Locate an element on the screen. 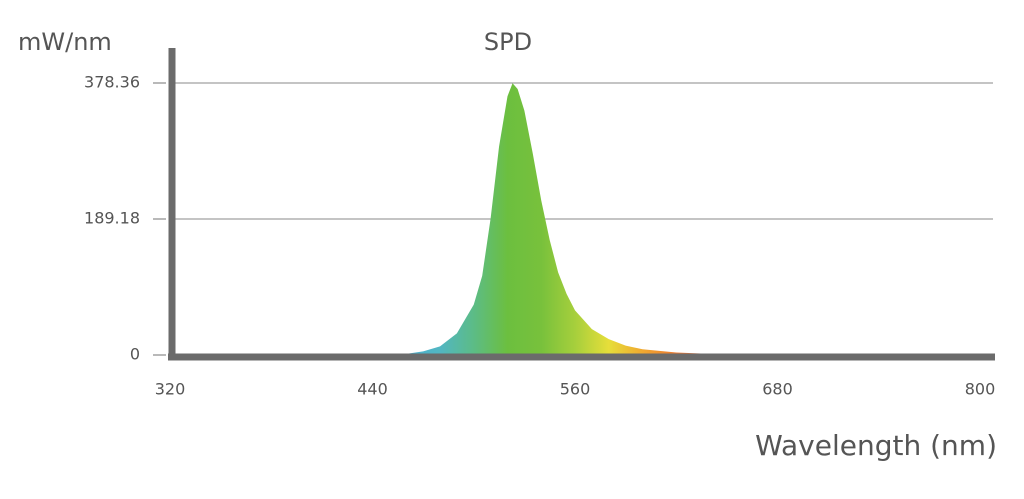 The width and height of the screenshot is (1024, 499). x-axis-label: Wavelength (nm) is located at coordinates (876, 445).